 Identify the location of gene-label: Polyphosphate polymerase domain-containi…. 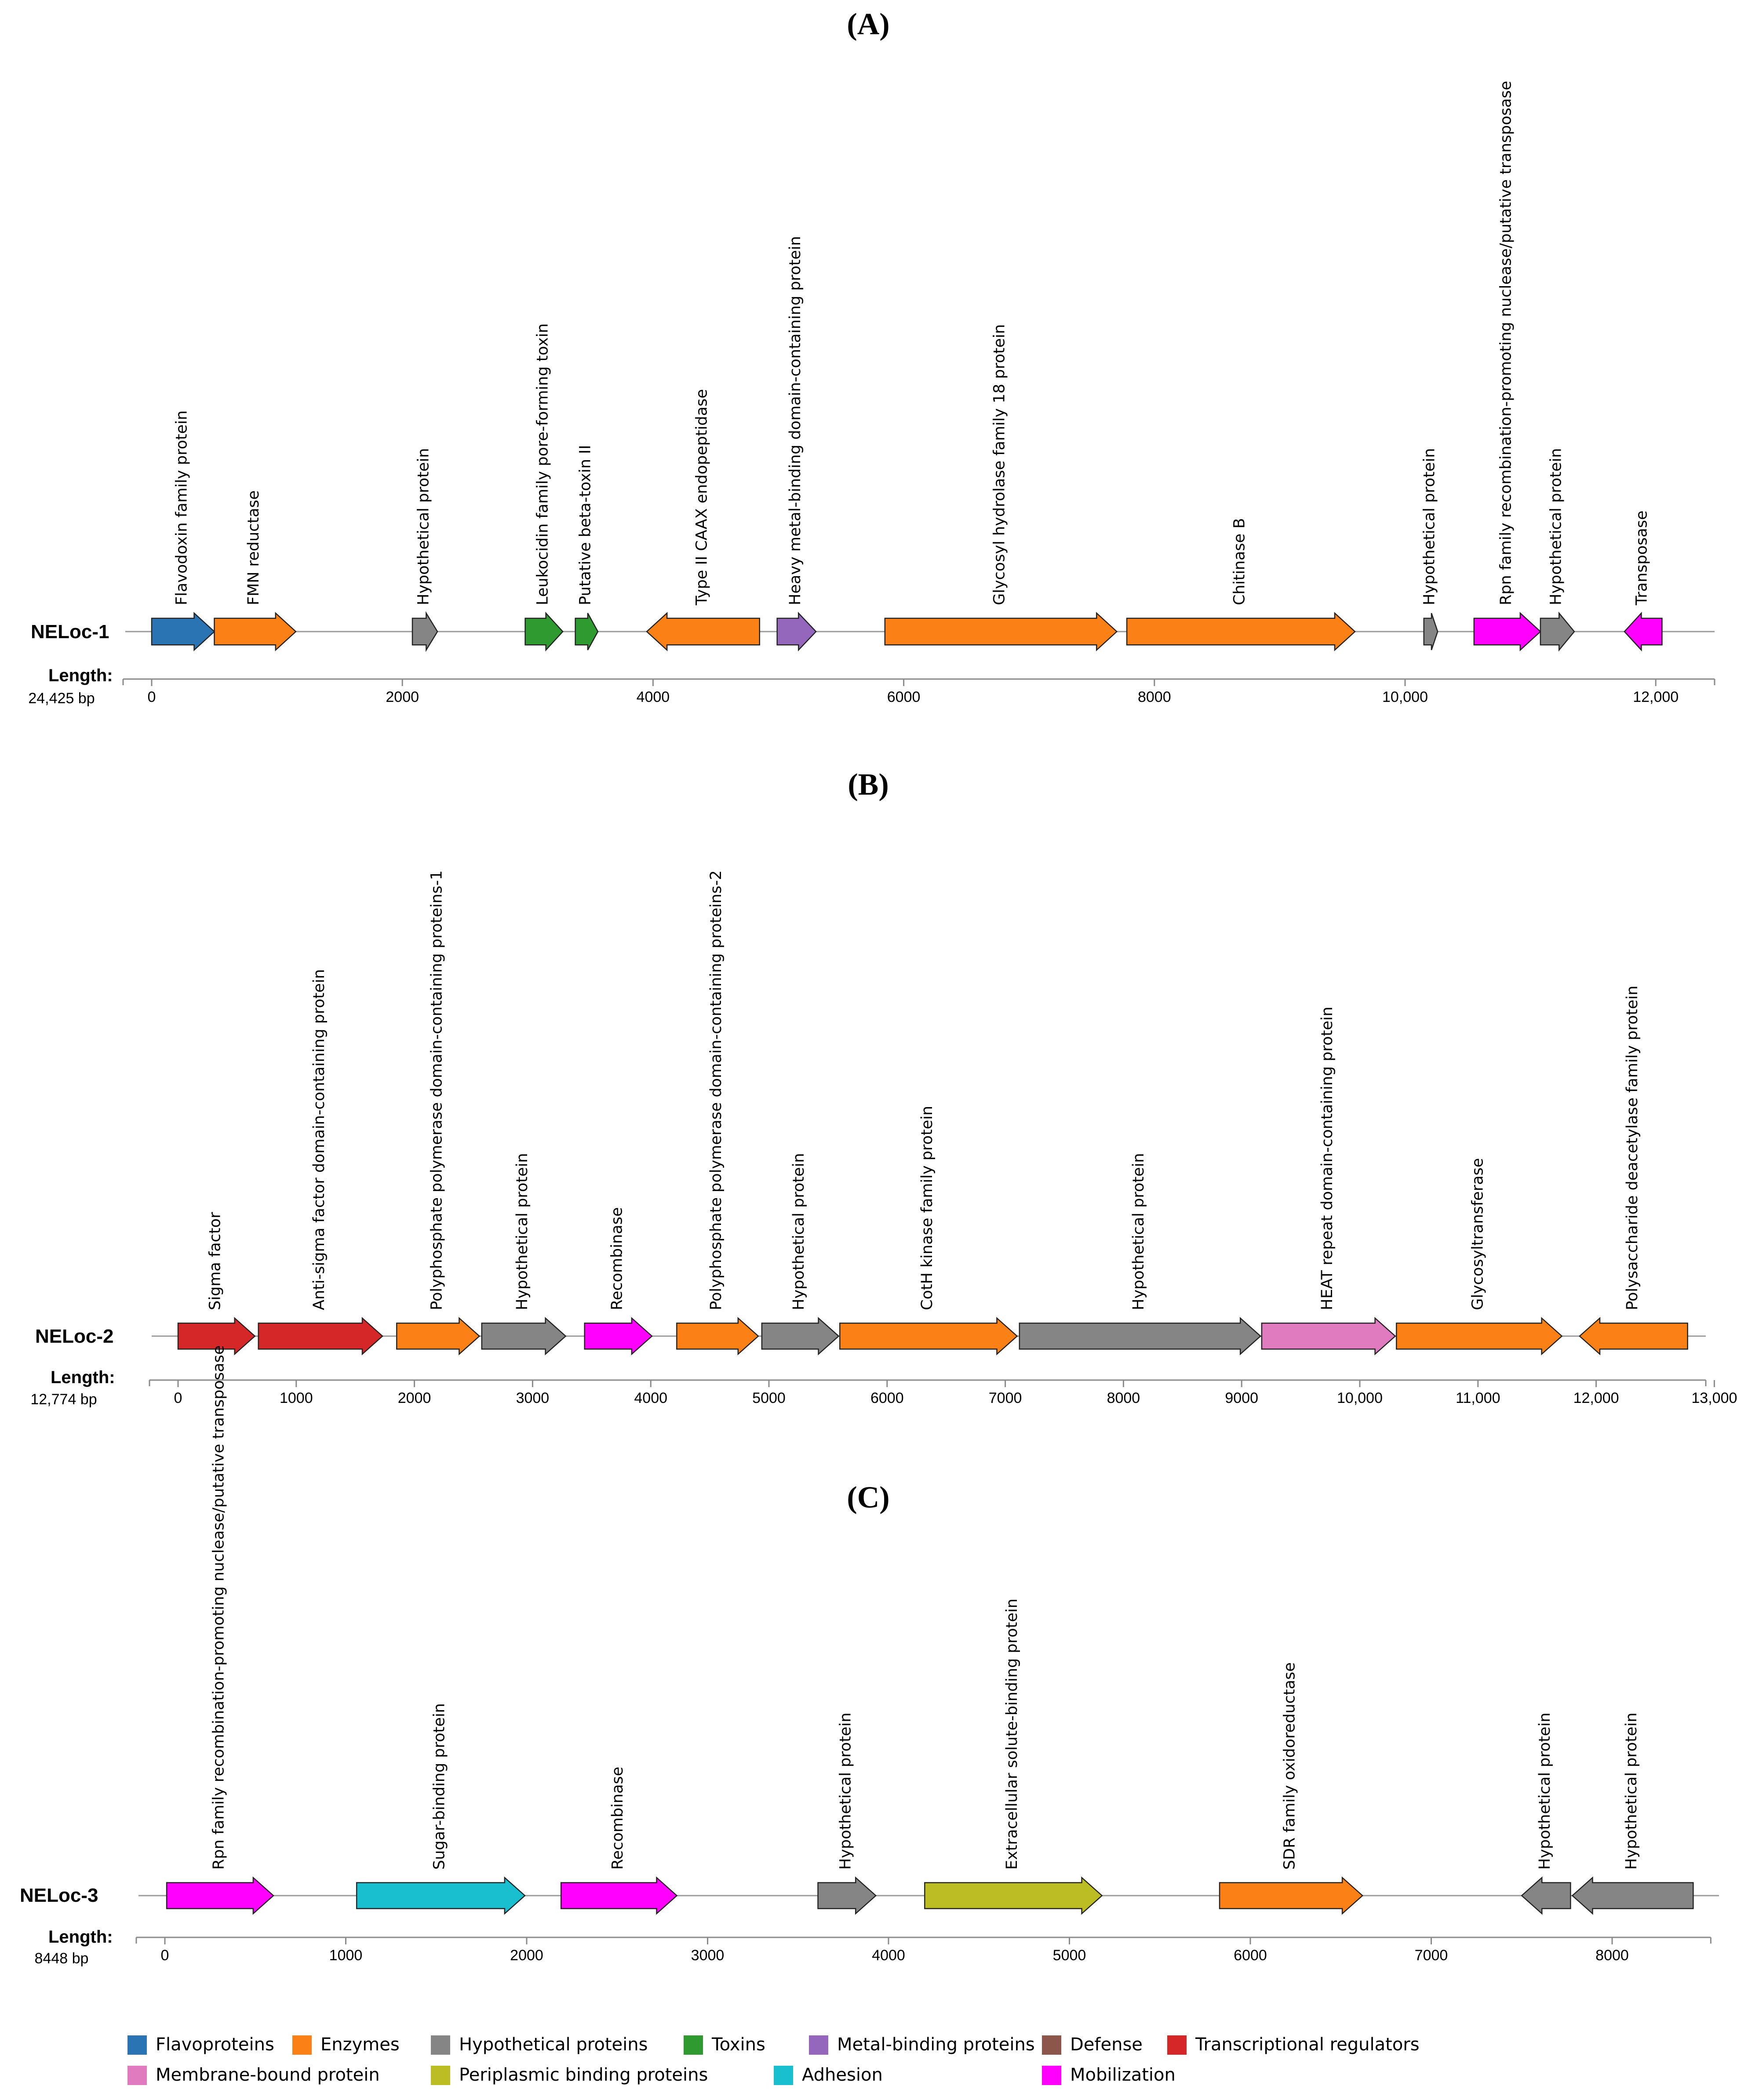
(716, 1090).